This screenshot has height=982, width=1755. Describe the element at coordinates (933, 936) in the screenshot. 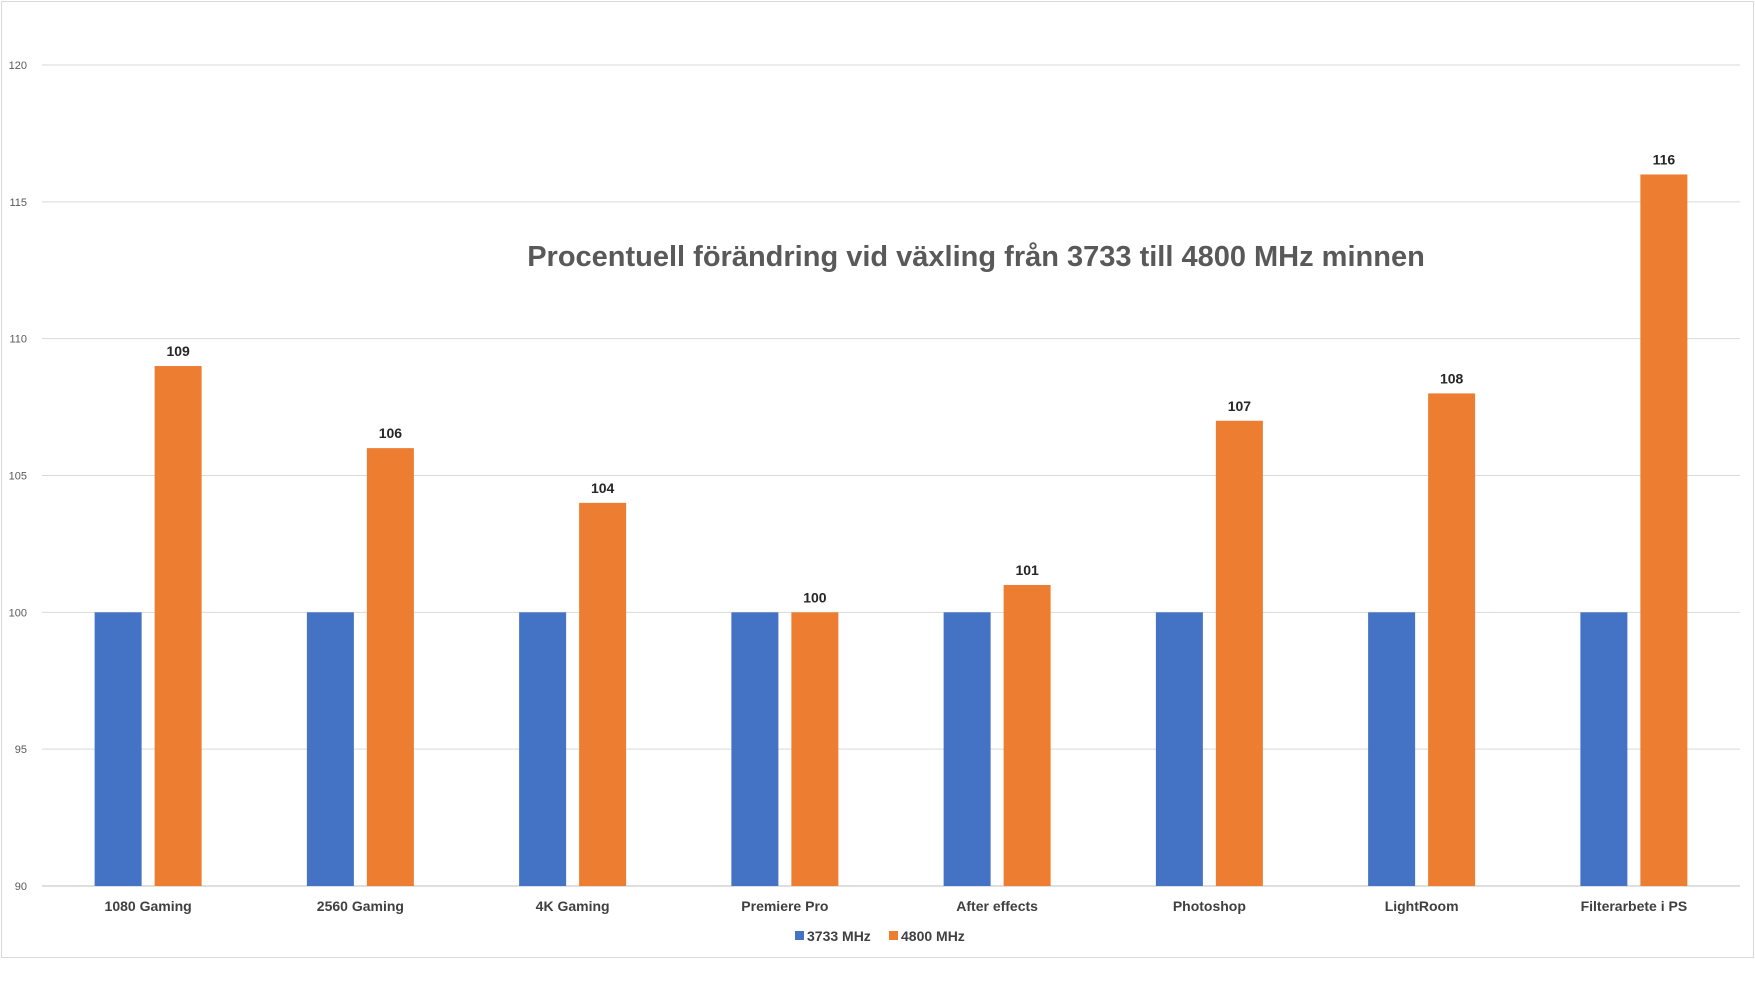

I see `legend-label: 4800 MHz` at that location.